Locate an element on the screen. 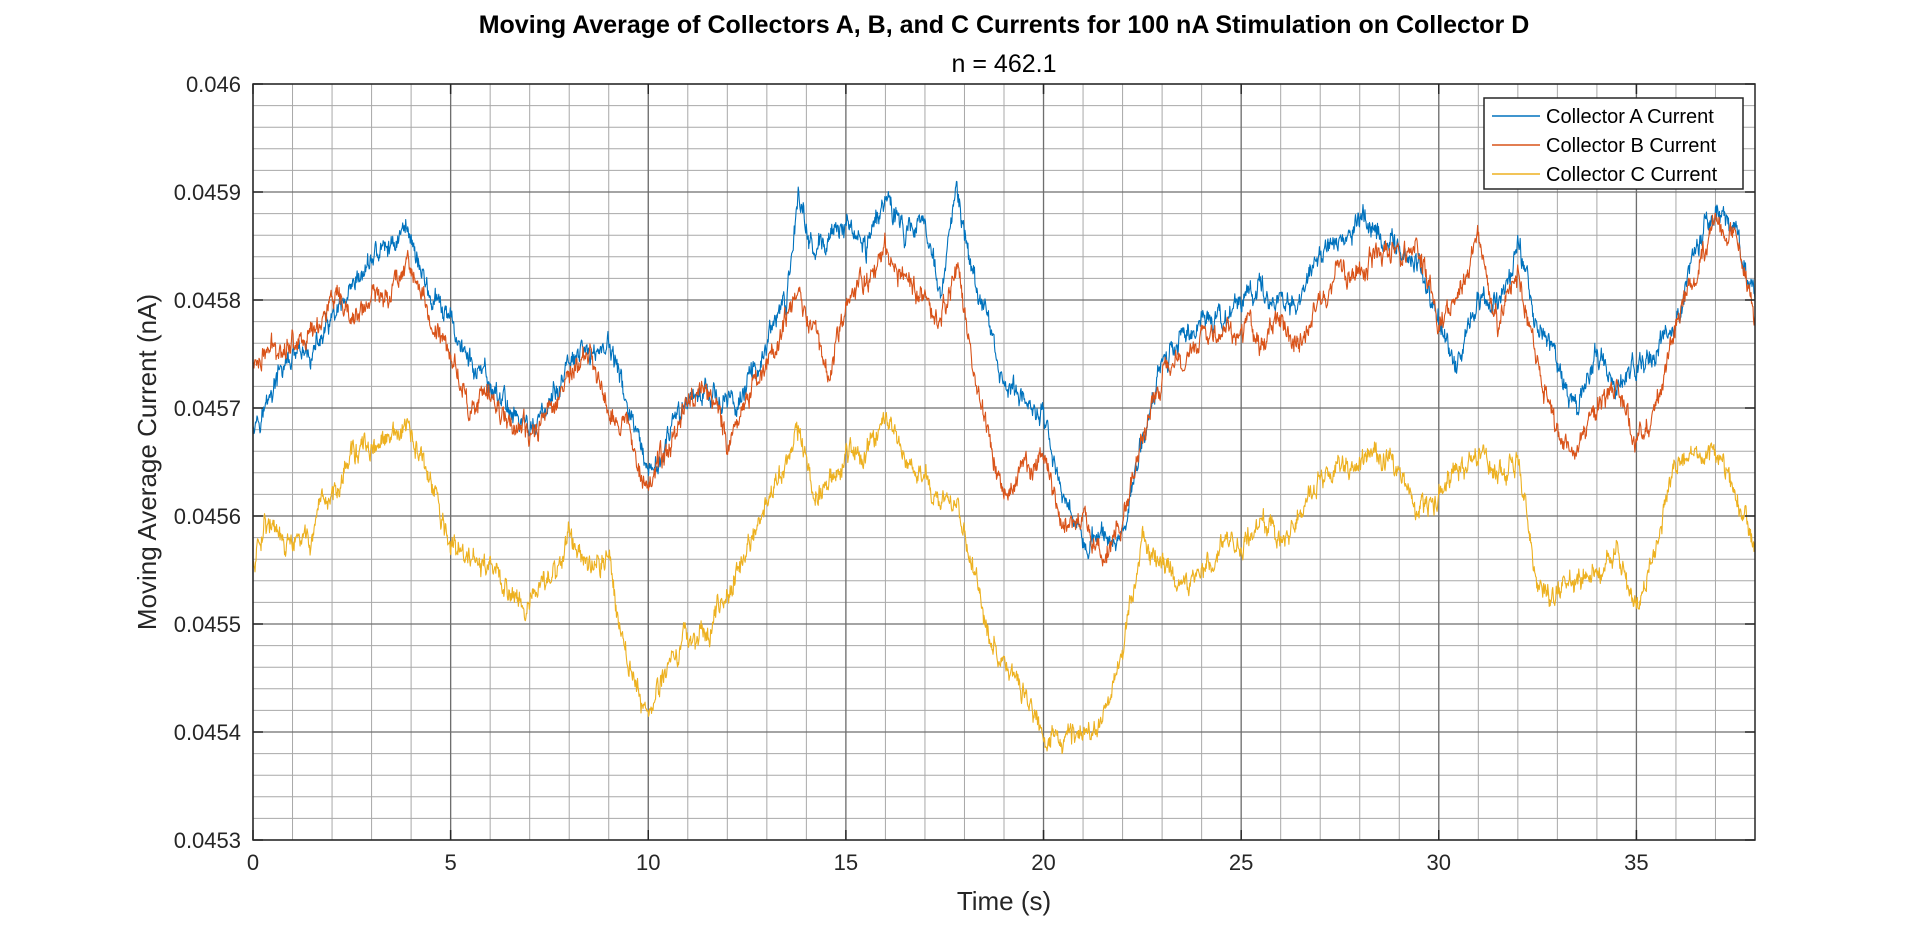 Image resolution: width=1920 pixels, height=936 pixels. x-tick-label: 20 is located at coordinates (1043, 862).